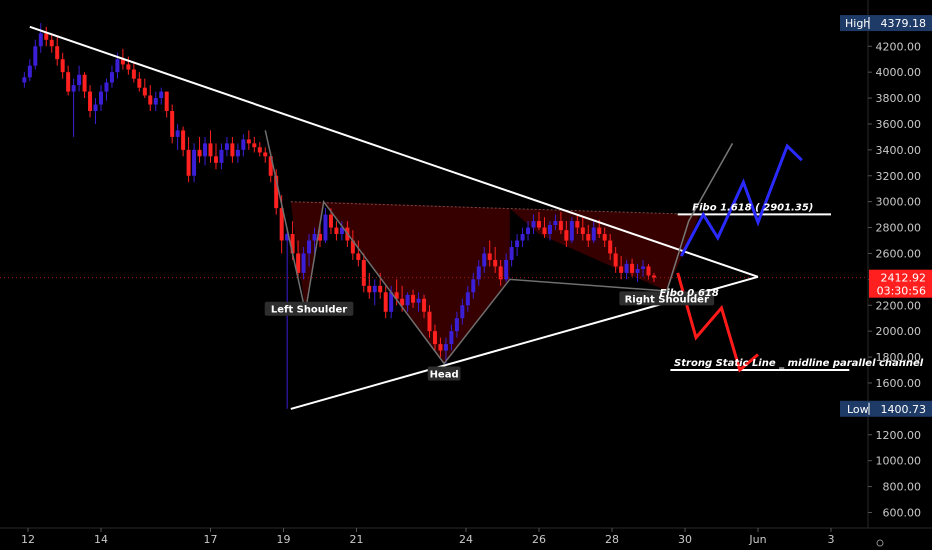 The width and height of the screenshot is (932, 550). I want to click on pattern-fill-layer, so click(495, 282).